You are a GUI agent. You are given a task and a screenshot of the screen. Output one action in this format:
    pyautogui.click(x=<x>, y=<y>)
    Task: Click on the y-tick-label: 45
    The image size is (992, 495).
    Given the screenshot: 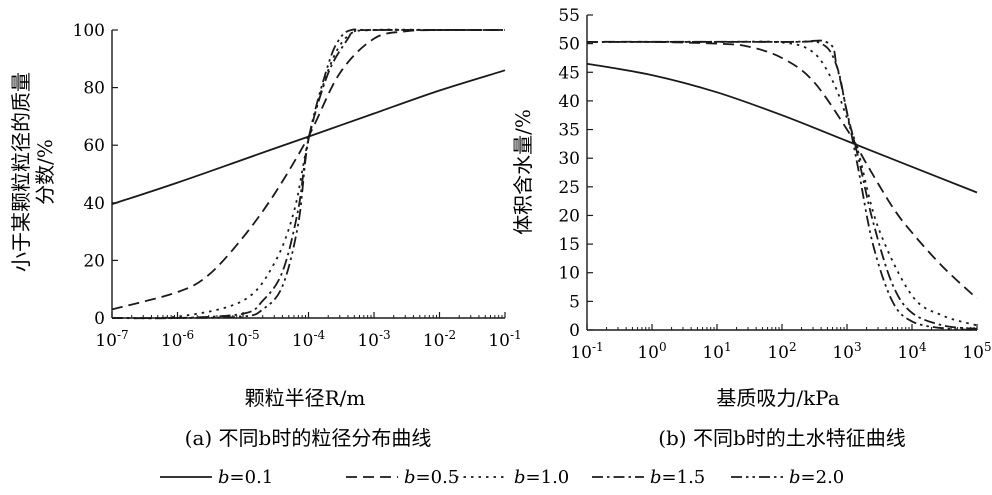 What is the action you would take?
    pyautogui.click(x=569, y=73)
    